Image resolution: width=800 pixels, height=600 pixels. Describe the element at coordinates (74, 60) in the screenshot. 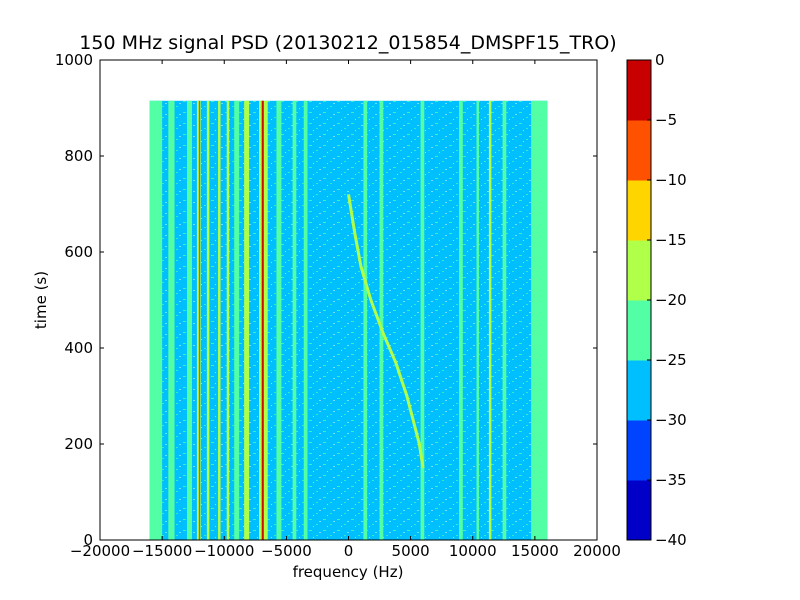

I see `y-tick-label: 1000` at that location.